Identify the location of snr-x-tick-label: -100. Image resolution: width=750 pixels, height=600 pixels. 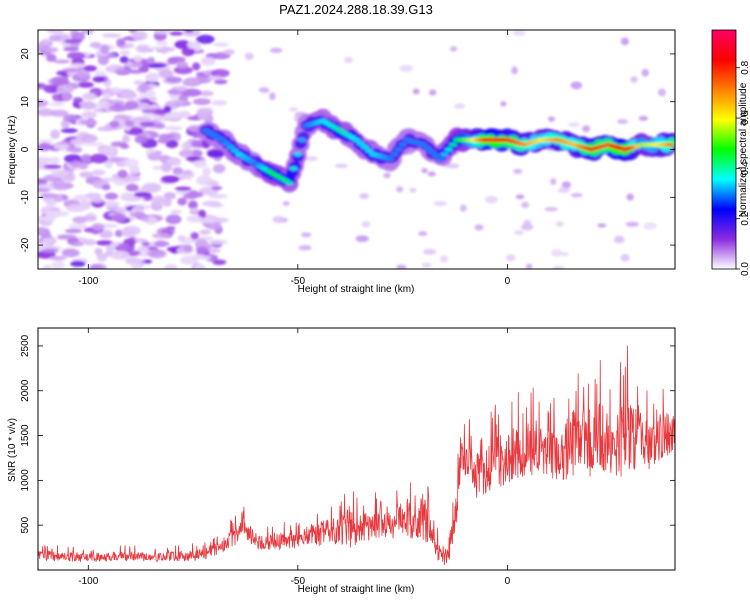
(88, 581).